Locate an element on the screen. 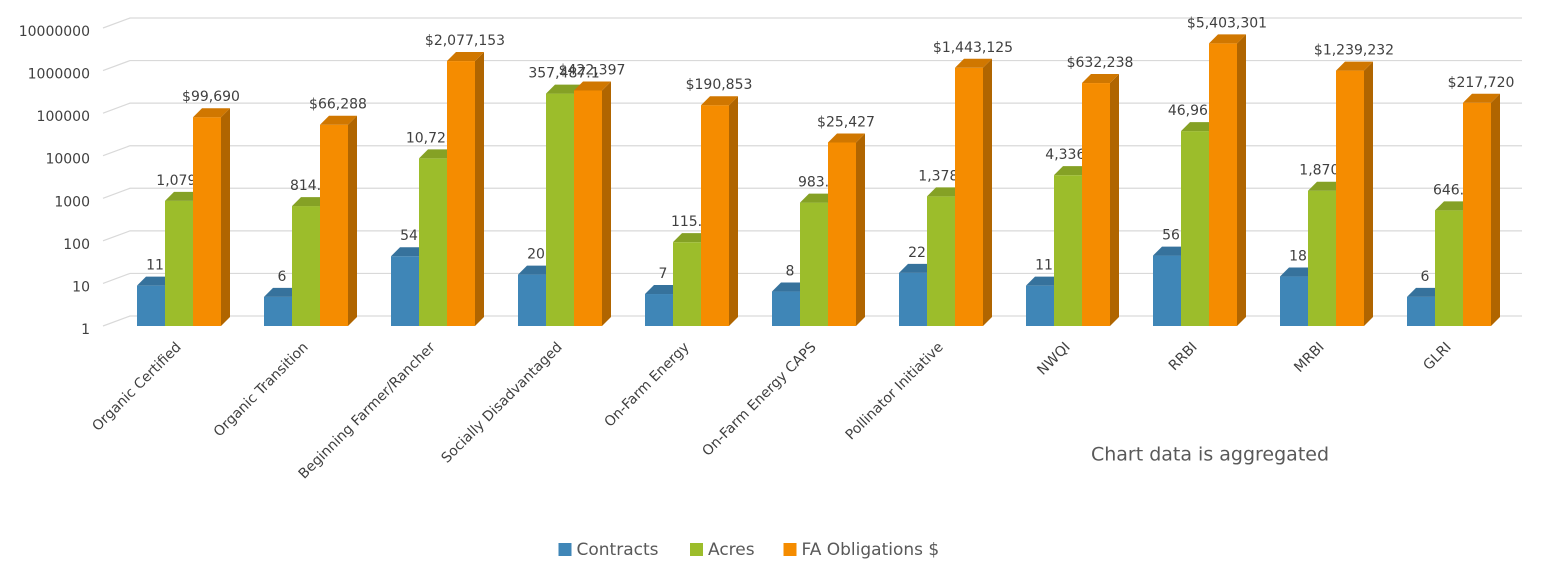  y-tick-label: 1 is located at coordinates (85, 330).